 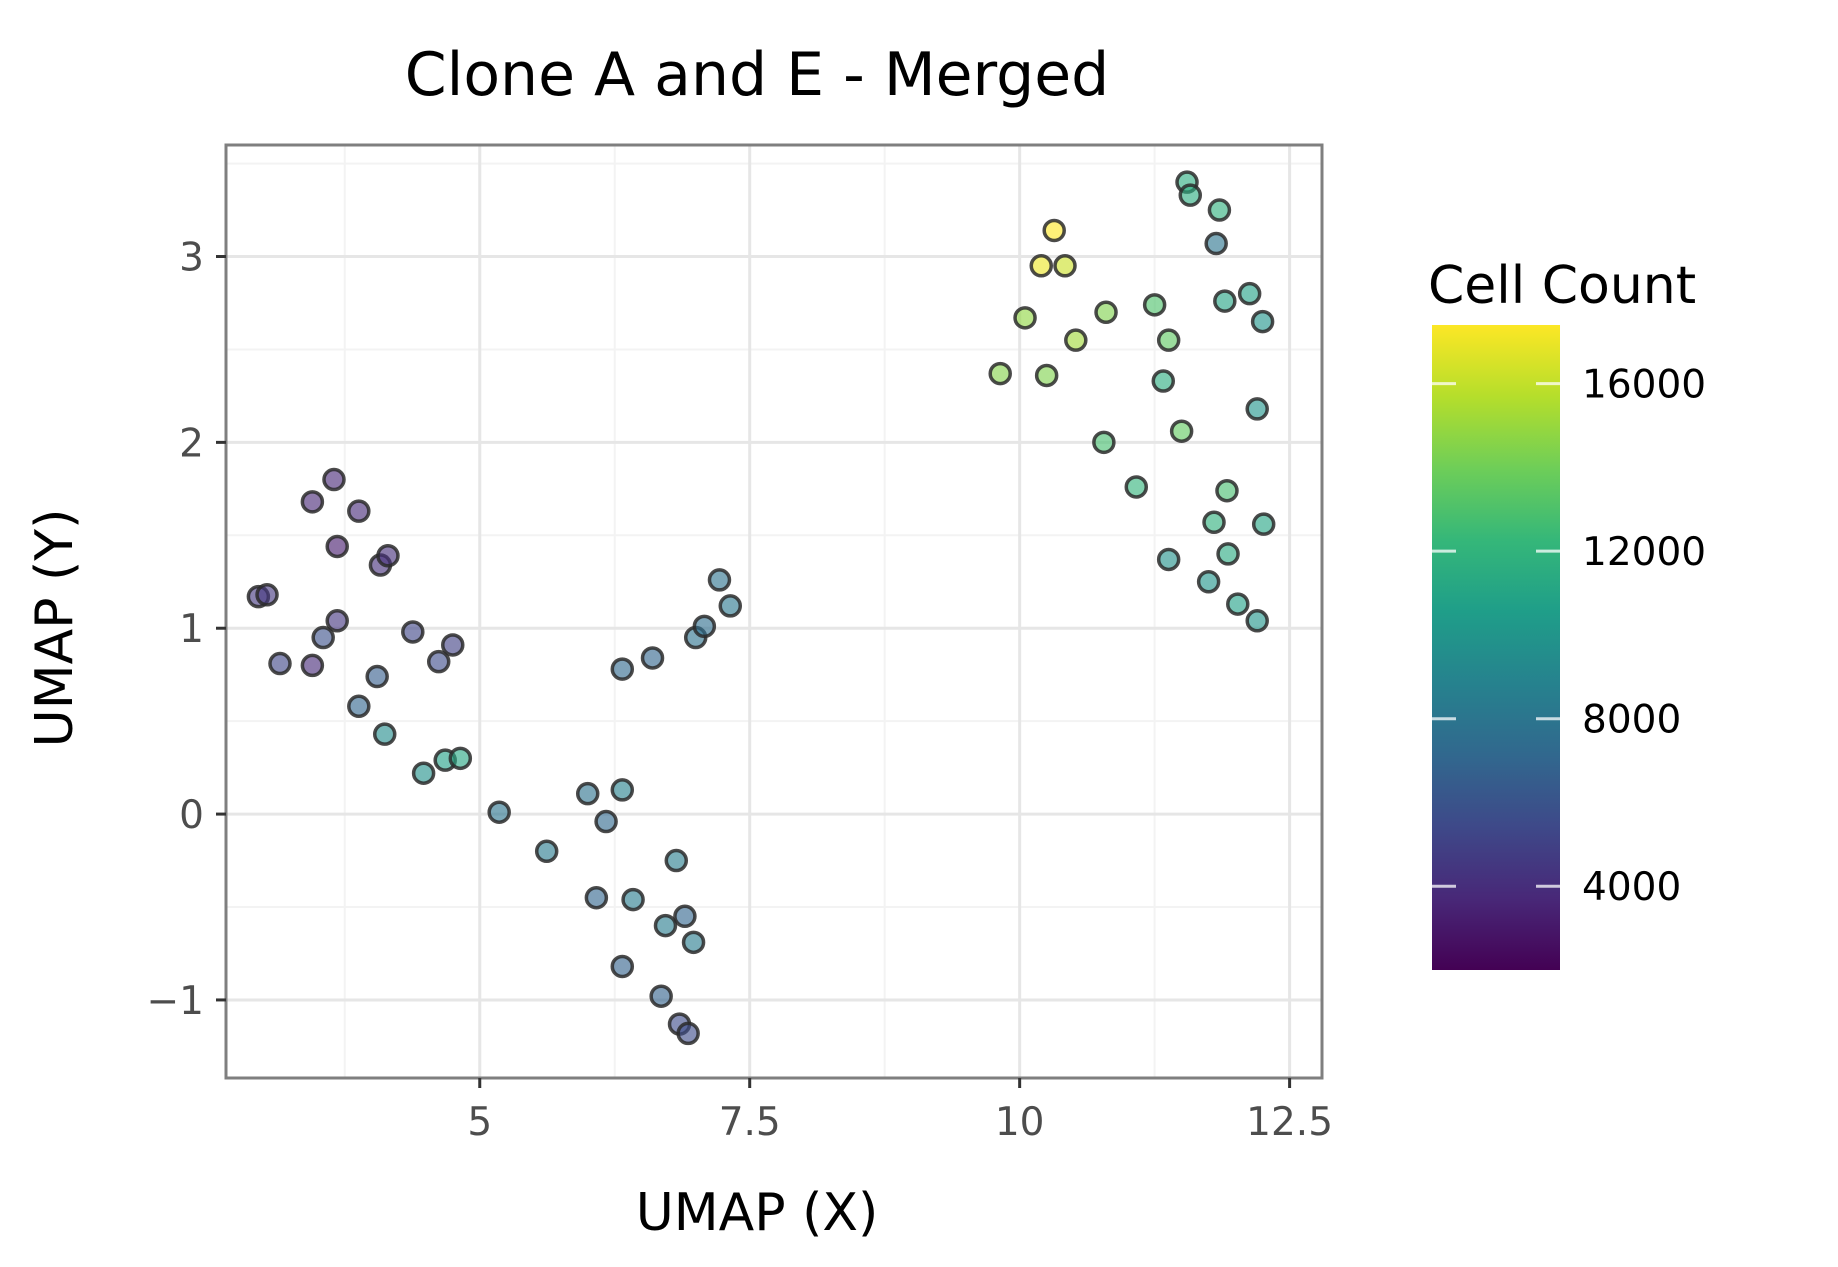 What do you see at coordinates (55, 628) in the screenshot?
I see `y-axis-title: UMAP (Y)` at bounding box center [55, 628].